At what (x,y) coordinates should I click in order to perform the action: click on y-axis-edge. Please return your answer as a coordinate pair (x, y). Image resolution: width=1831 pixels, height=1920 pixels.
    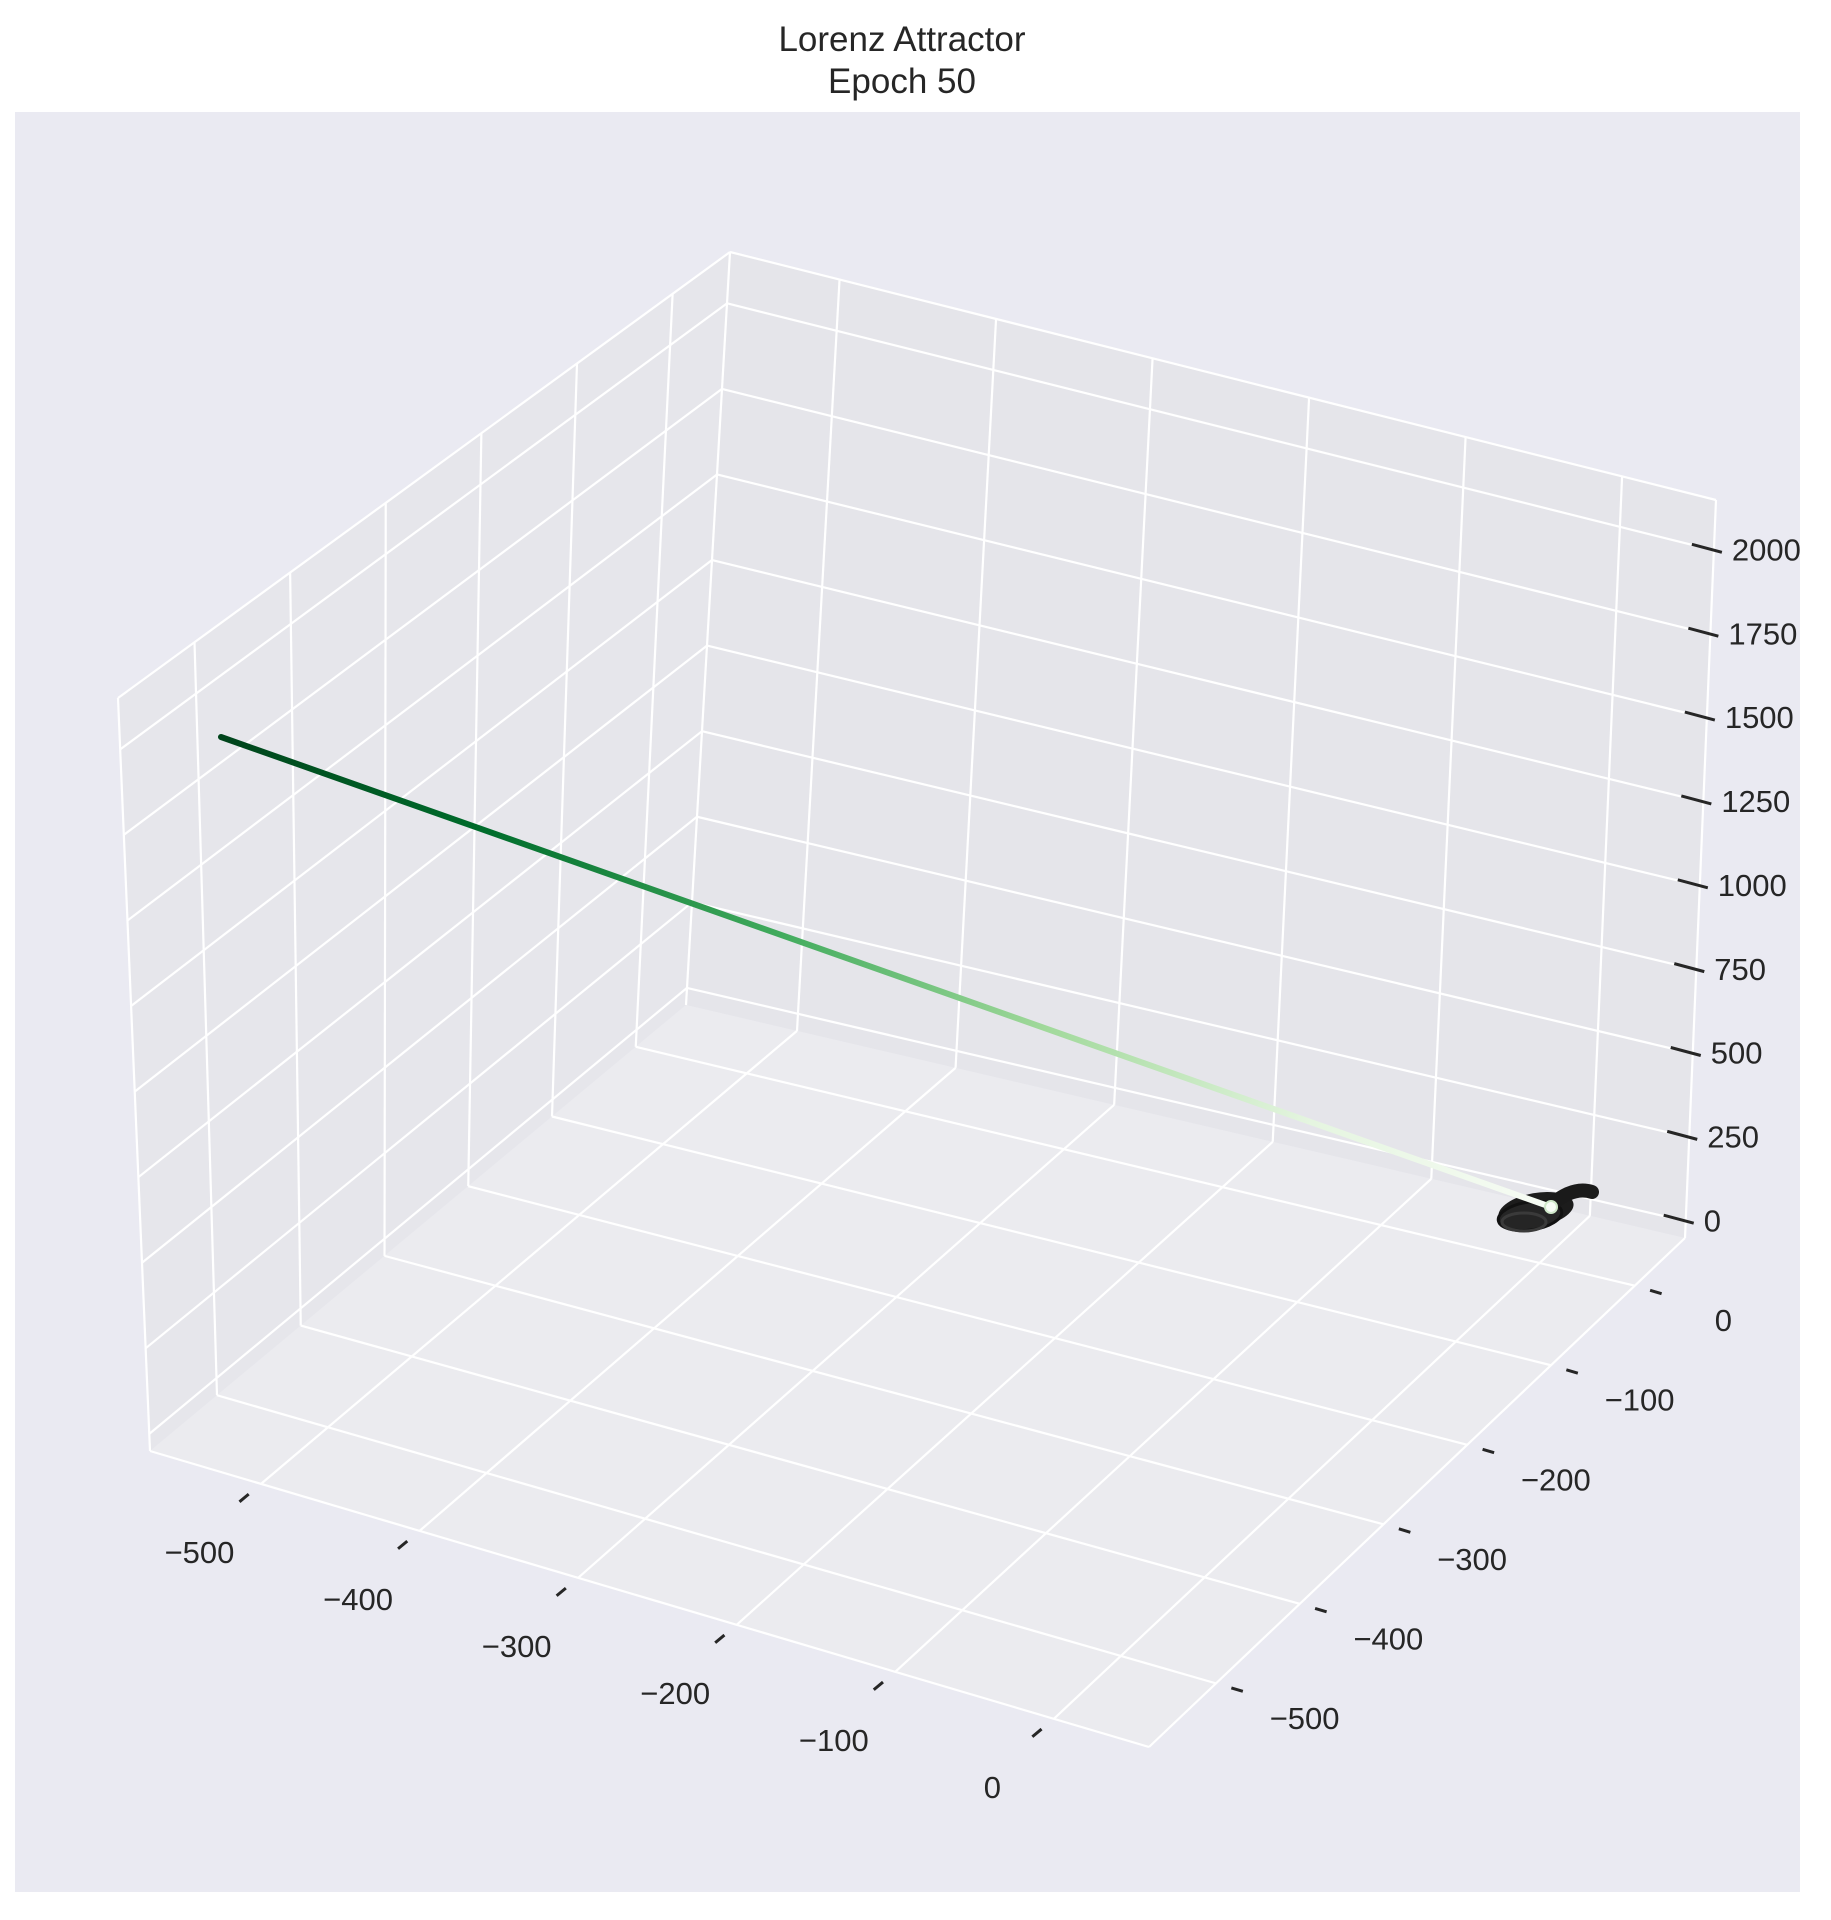
    Looking at the image, I should click on (1417, 1492).